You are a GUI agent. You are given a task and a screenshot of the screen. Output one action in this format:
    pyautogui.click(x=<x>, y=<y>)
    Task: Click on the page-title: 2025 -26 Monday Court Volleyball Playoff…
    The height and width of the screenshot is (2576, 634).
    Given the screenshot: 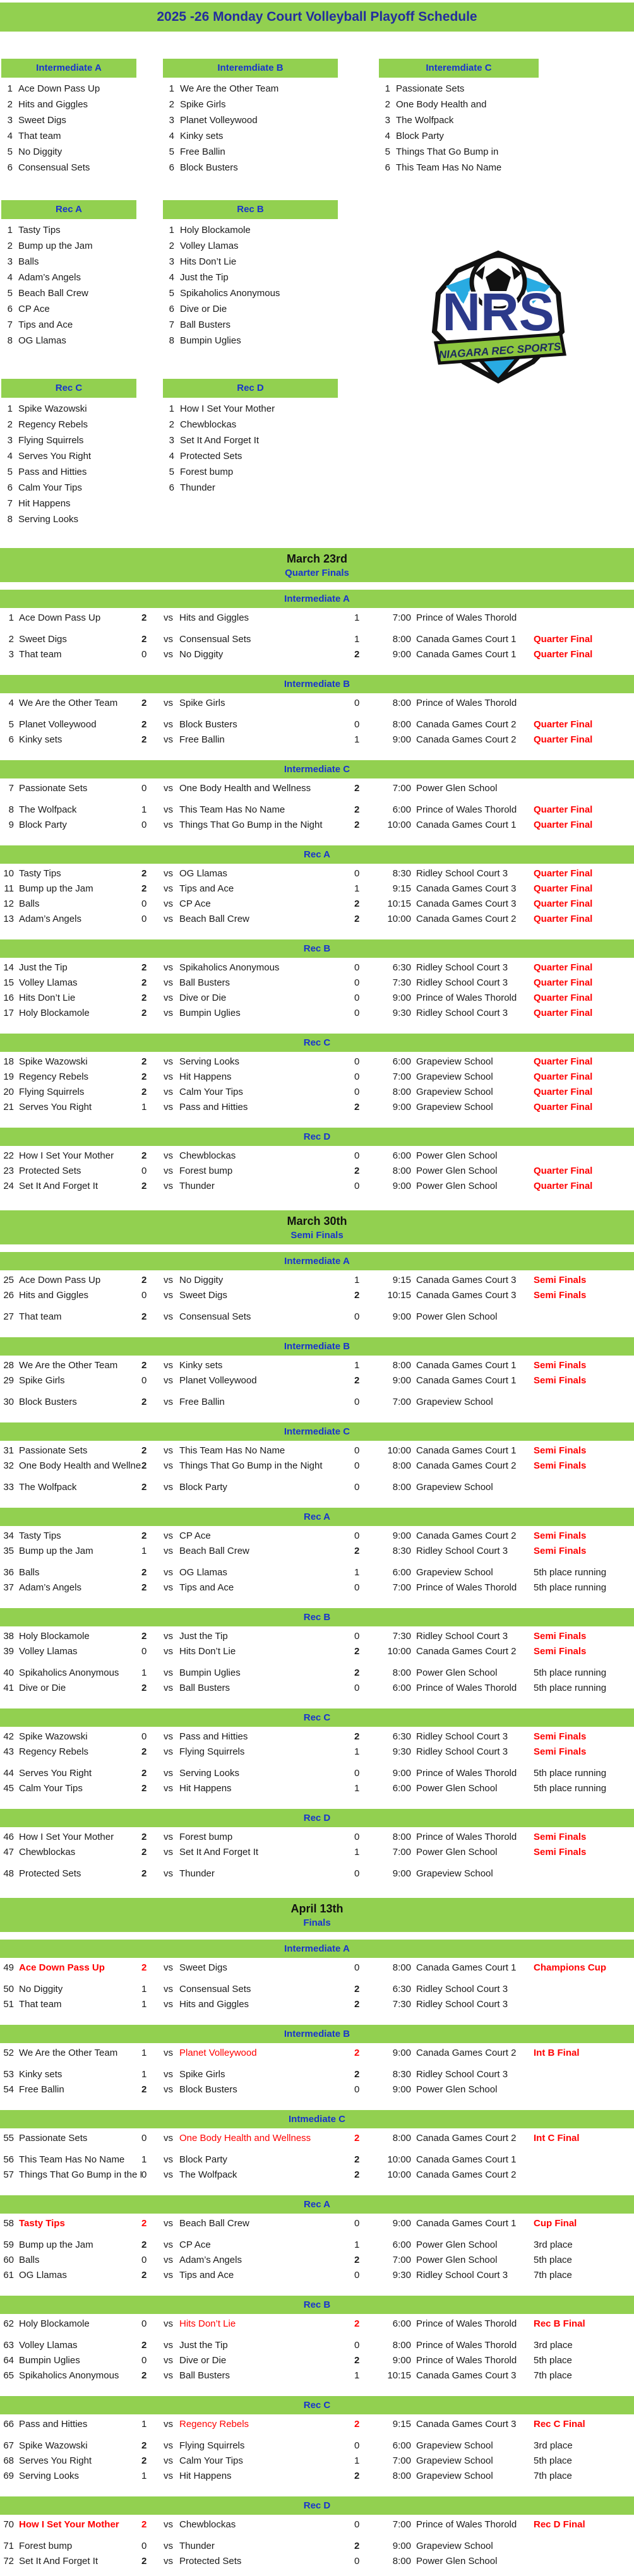 What is the action you would take?
    pyautogui.click(x=317, y=16)
    